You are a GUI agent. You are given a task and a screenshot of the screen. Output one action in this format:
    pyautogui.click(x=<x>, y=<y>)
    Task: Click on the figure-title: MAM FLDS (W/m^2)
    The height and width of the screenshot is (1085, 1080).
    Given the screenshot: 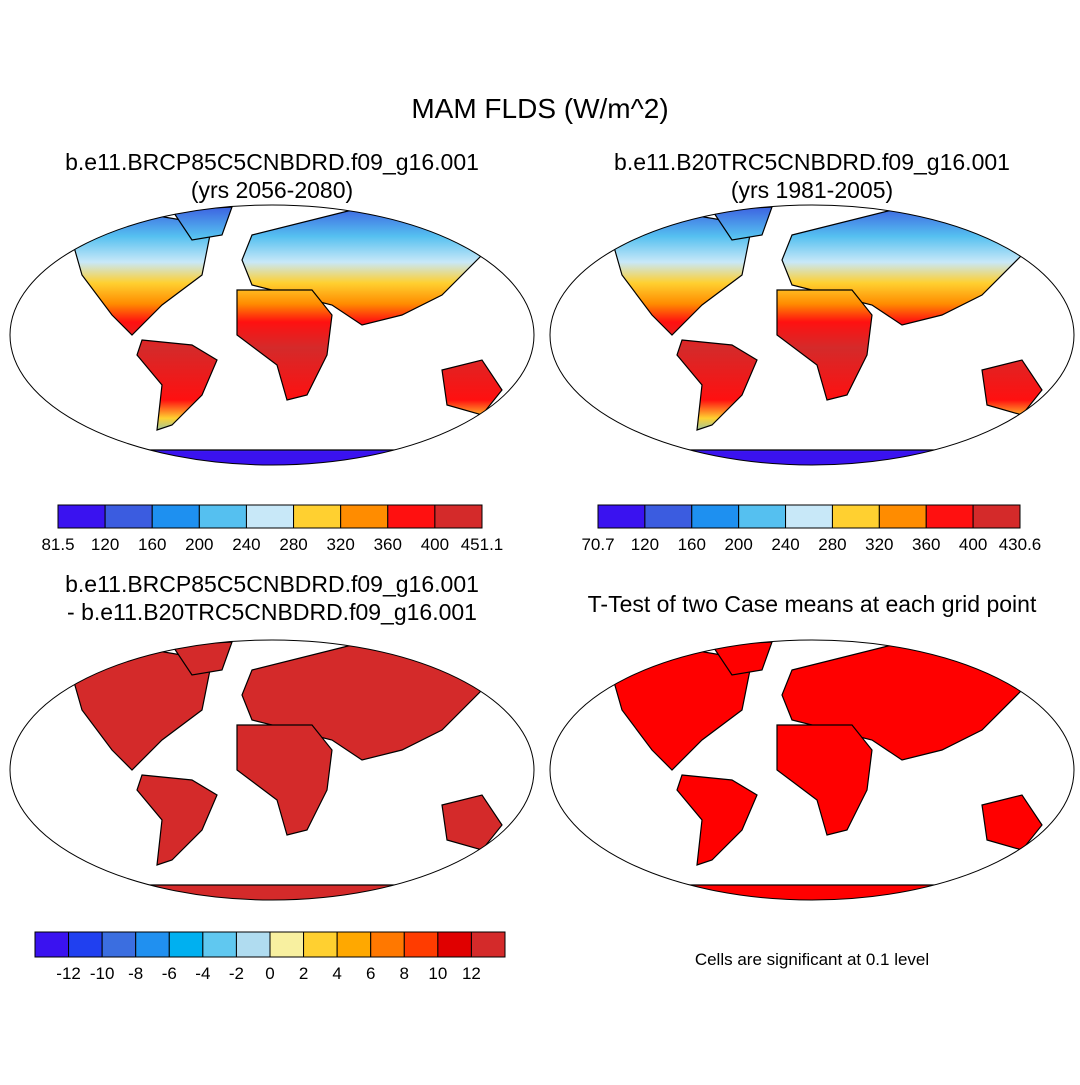 What is the action you would take?
    pyautogui.click(x=539, y=108)
    